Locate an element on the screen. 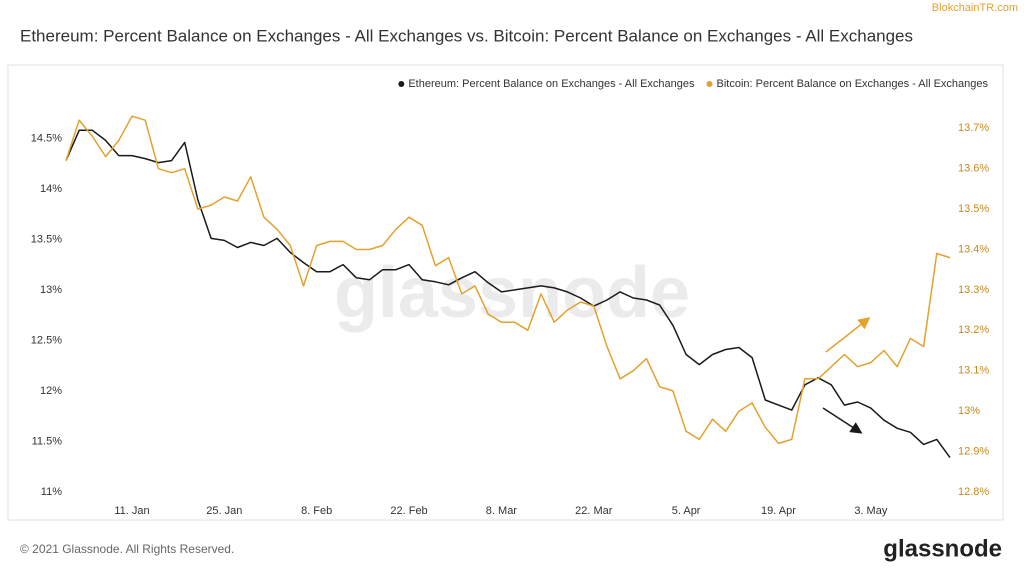 This screenshot has width=1024, height=576. y2-tick-label: 13% is located at coordinates (969, 411).